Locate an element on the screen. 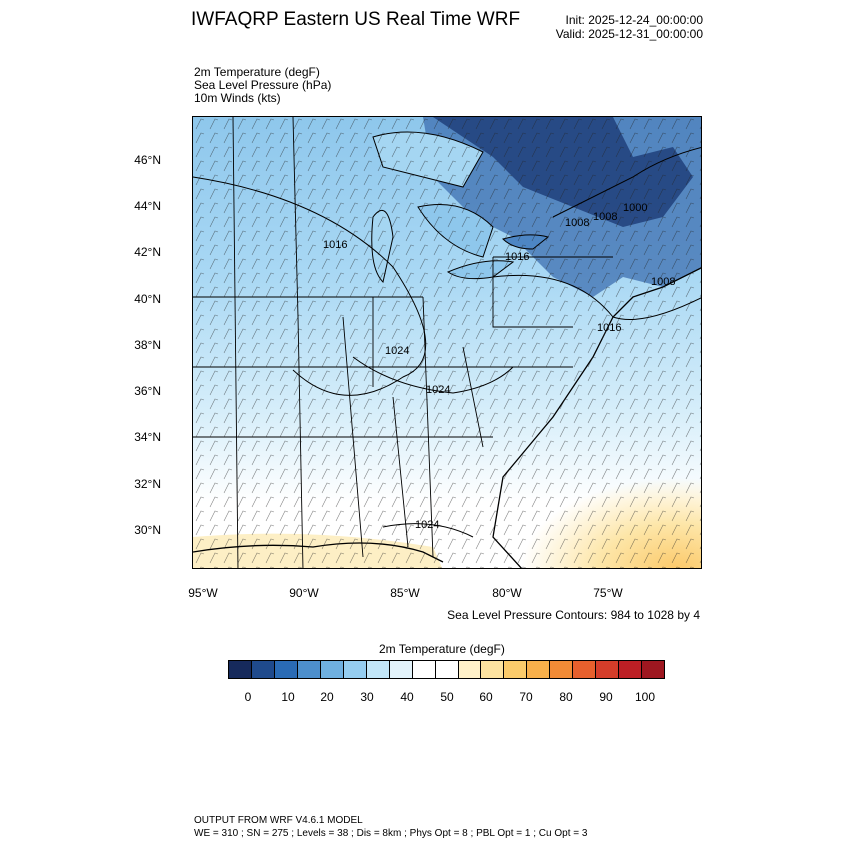  colorbar-label: 40 is located at coordinates (407, 697).